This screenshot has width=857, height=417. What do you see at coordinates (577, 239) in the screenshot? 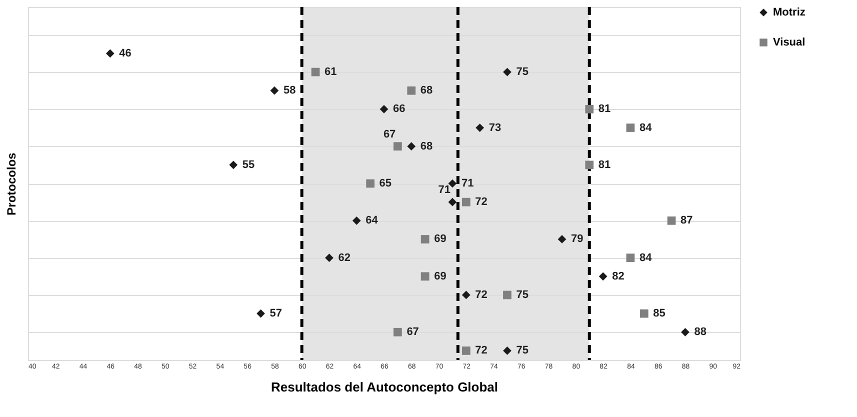
I see `data-label: 79` at bounding box center [577, 239].